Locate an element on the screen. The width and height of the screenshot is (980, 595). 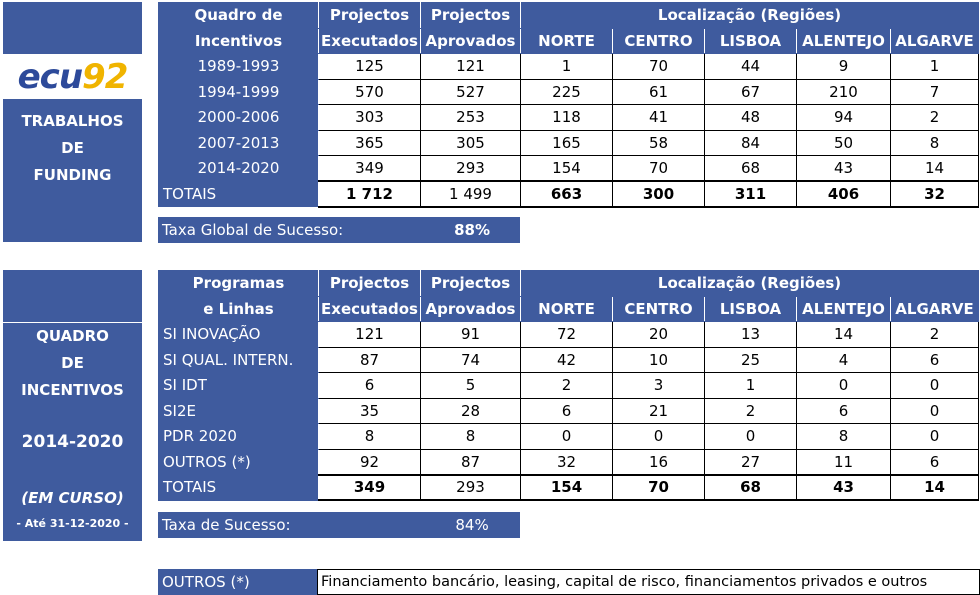
cell: 35 is located at coordinates (369, 410).